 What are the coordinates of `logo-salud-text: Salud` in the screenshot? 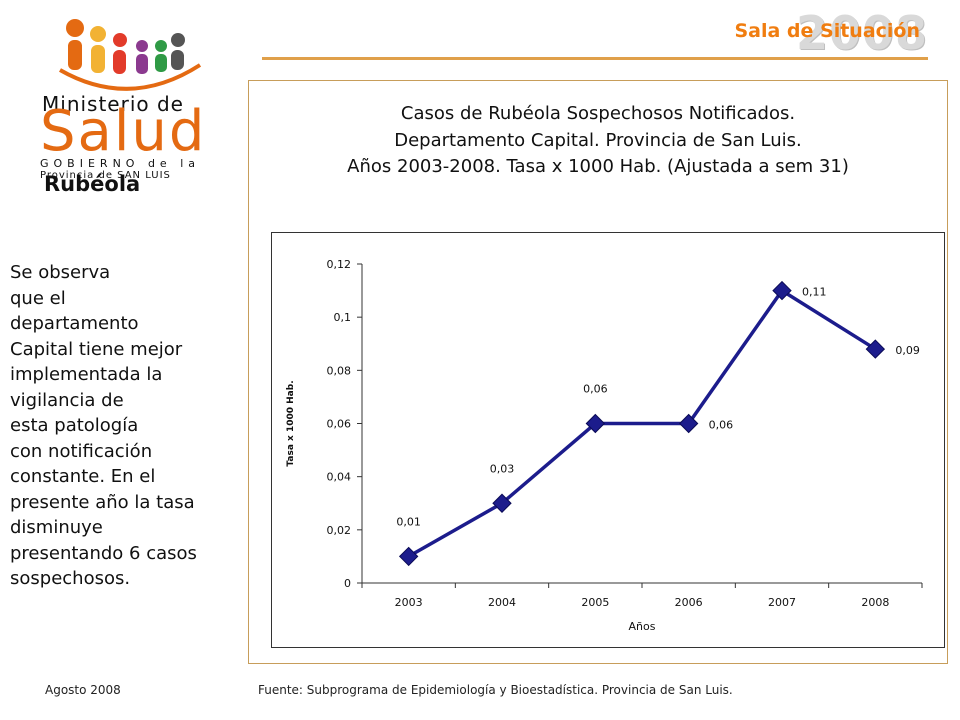 It's located at (123, 131).